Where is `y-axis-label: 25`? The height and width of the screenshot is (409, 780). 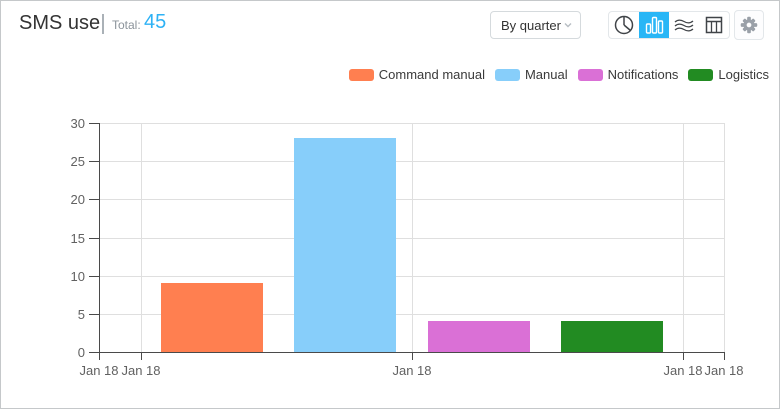
y-axis-label: 25 is located at coordinates (77, 162).